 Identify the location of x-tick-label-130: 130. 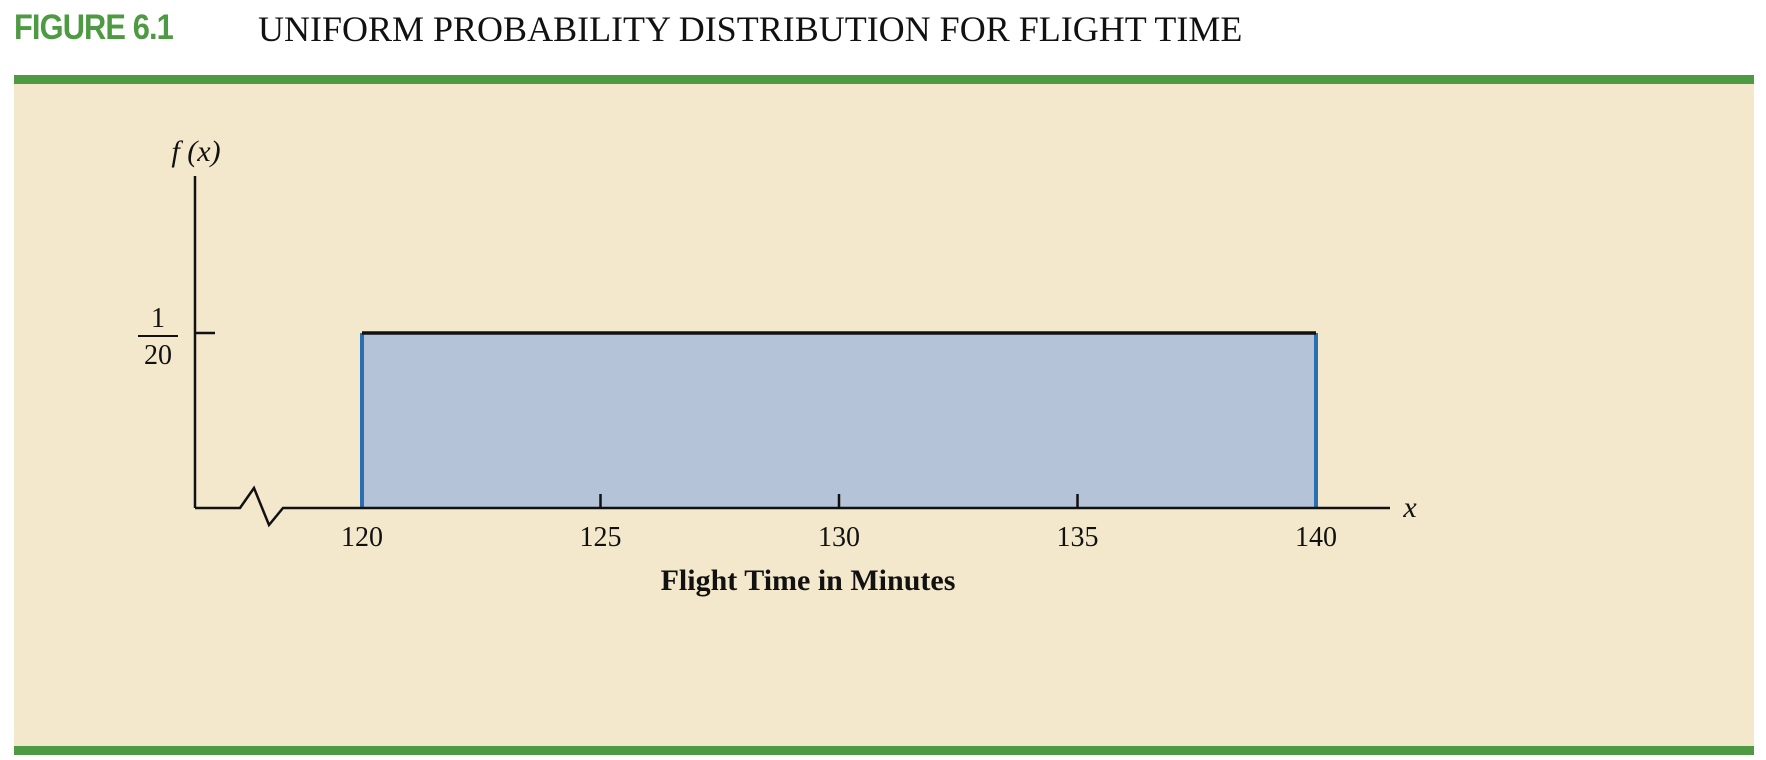
(839, 537).